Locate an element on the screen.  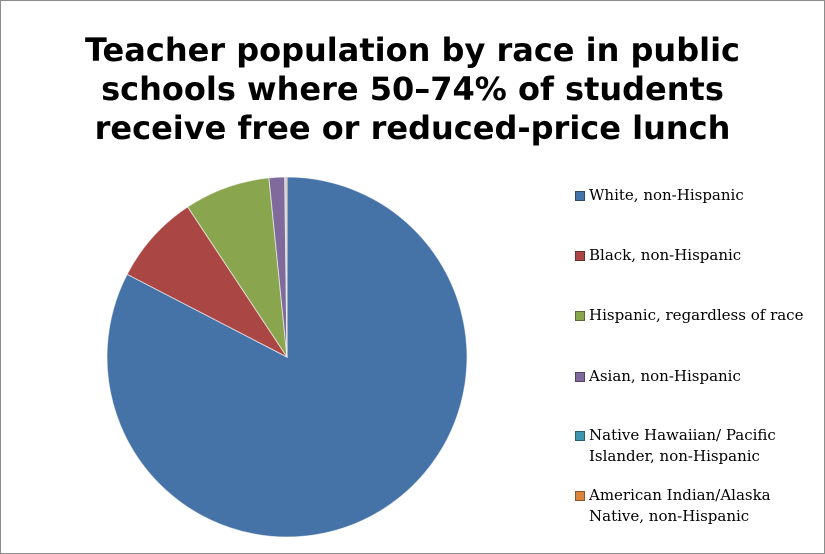
legend-label: Hispanic, regardless of race is located at coordinates (696, 315).